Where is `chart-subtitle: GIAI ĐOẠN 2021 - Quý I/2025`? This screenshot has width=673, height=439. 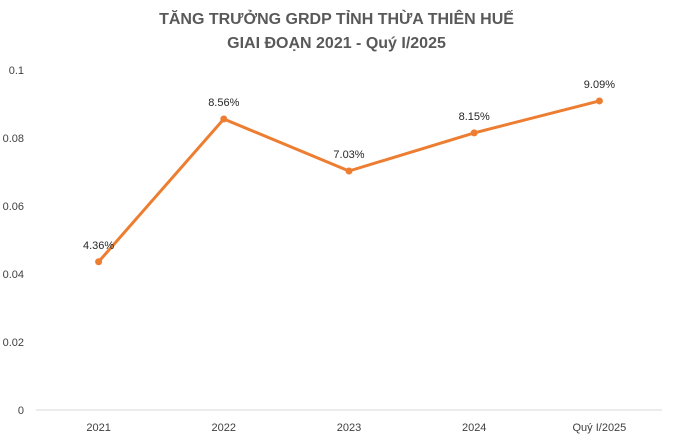
chart-subtitle: GIAI ĐOẠN 2021 - Quý I/2025 is located at coordinates (336, 43).